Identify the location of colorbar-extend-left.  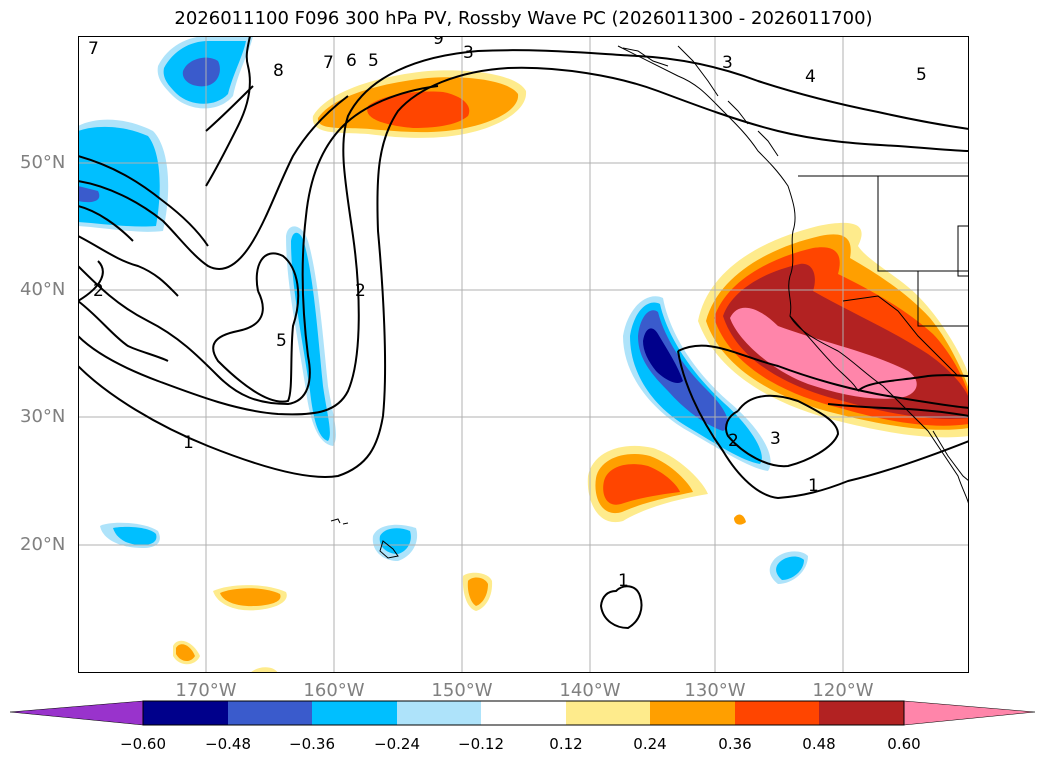
(77, 713).